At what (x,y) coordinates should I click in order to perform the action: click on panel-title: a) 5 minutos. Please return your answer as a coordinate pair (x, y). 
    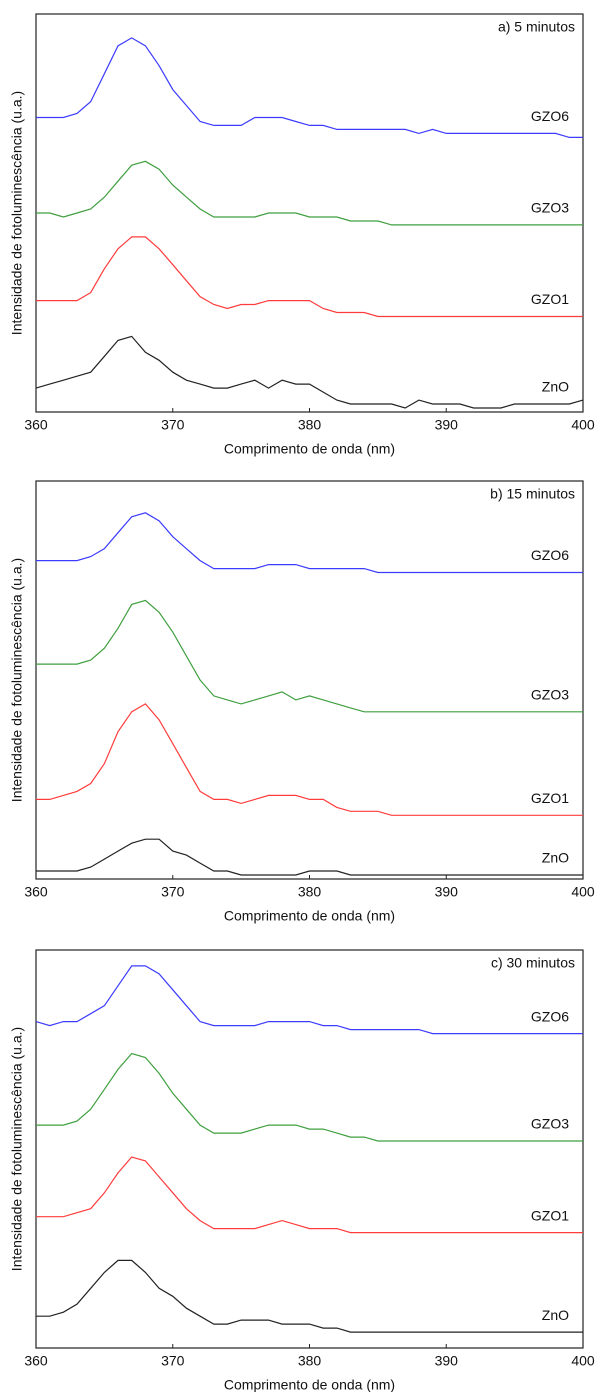
    Looking at the image, I should click on (536, 27).